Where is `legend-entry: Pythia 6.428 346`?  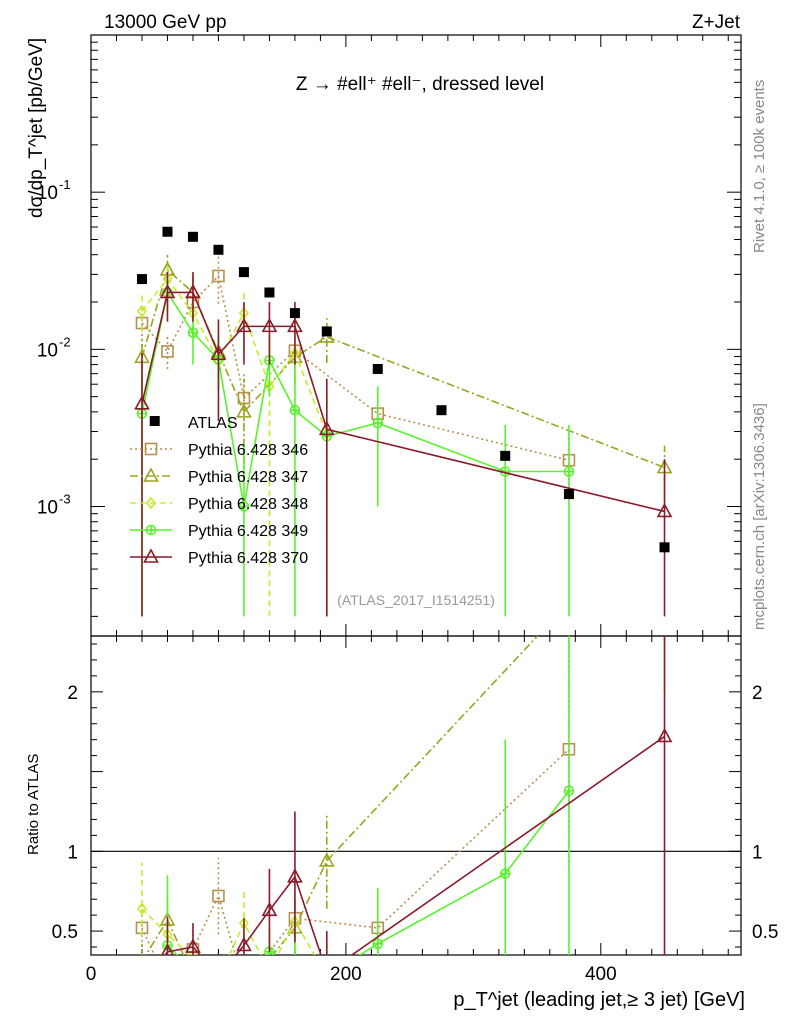
legend-entry: Pythia 6.428 346 is located at coordinates (248, 450).